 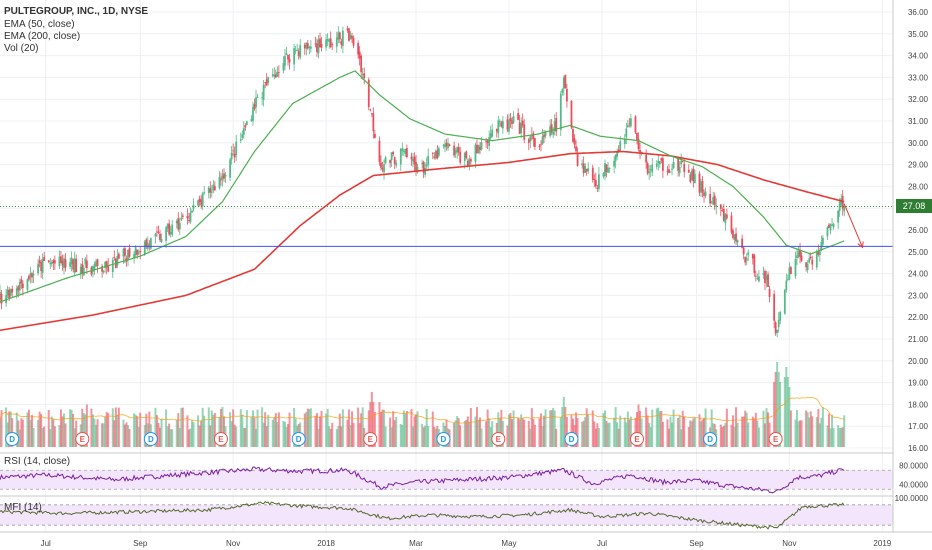 I want to click on rsi-tick-label: 40.0000, so click(x=913, y=485).